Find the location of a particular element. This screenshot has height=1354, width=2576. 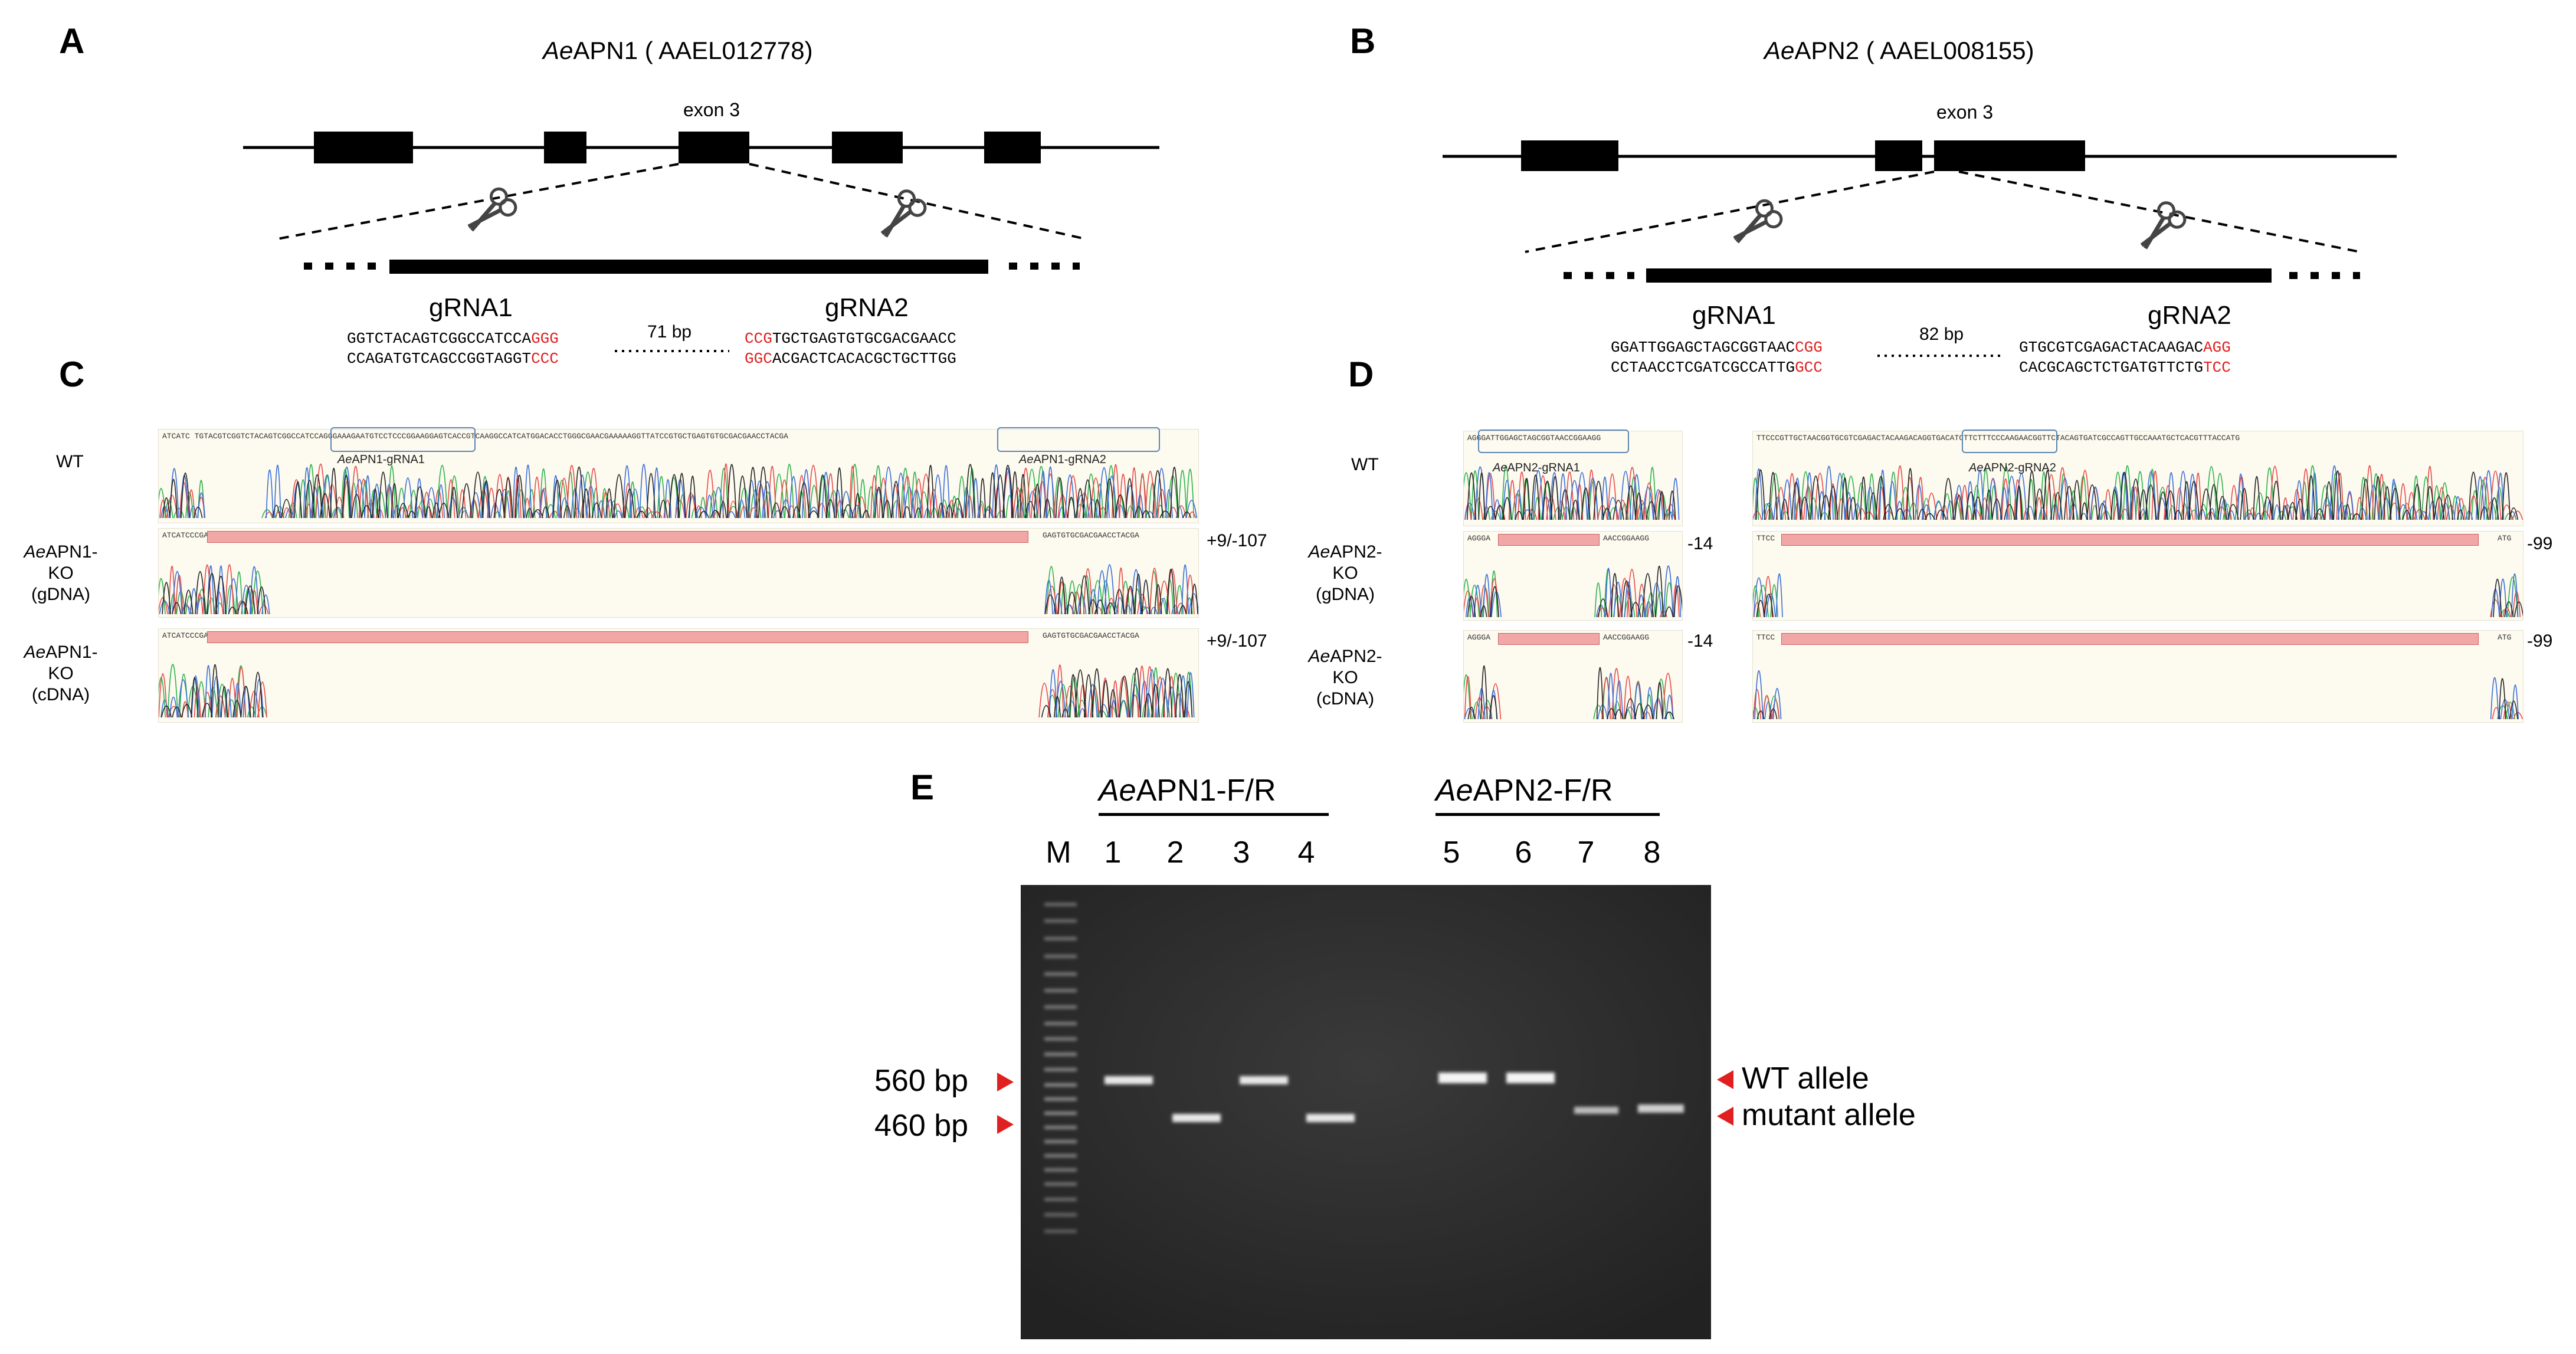

e-gel-image is located at coordinates (1366, 1112).